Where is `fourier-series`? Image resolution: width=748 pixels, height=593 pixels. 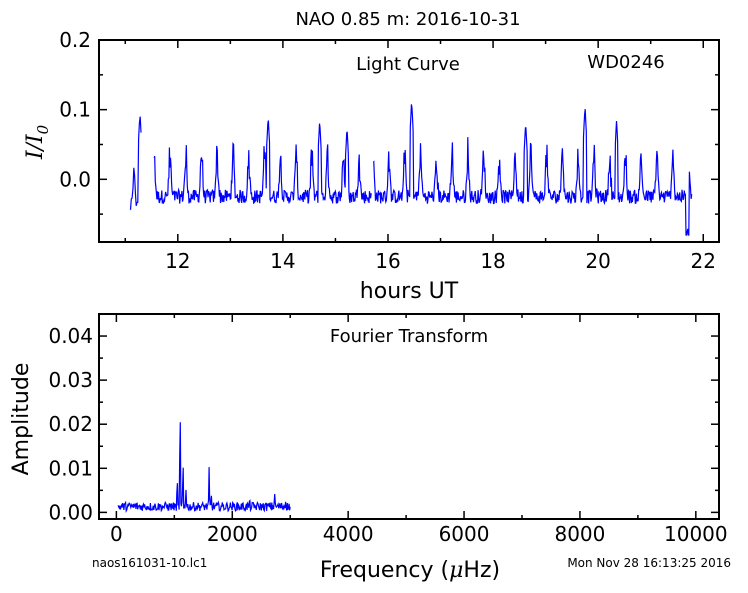 fourier-series is located at coordinates (204, 467).